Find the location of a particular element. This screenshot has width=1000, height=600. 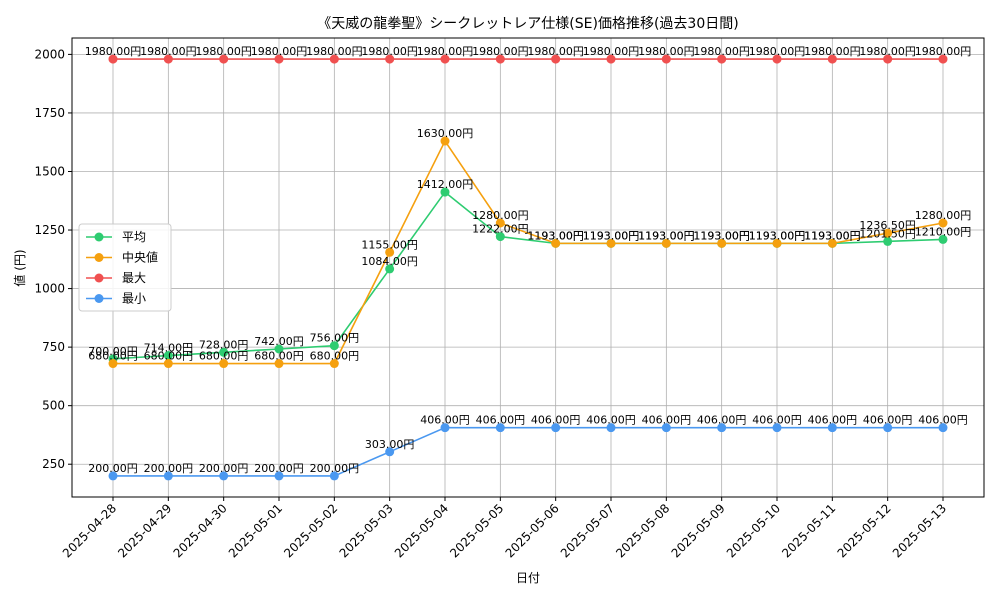

data-label: 756.00円 is located at coordinates (335, 338).